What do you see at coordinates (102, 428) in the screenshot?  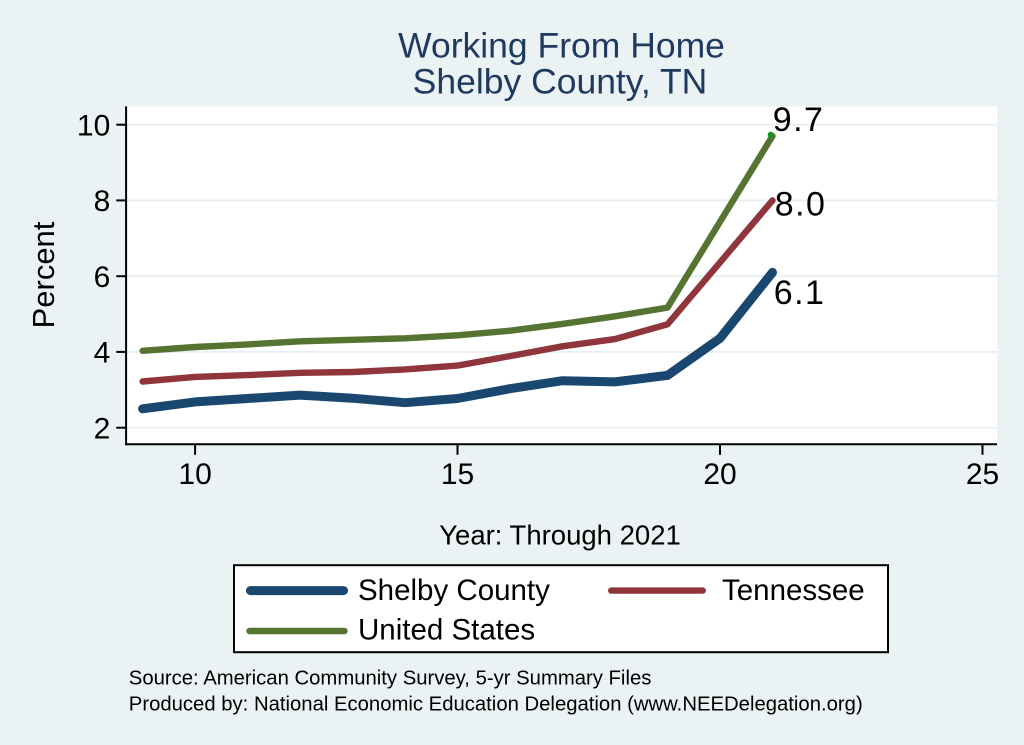 I see `svg-text: 2` at bounding box center [102, 428].